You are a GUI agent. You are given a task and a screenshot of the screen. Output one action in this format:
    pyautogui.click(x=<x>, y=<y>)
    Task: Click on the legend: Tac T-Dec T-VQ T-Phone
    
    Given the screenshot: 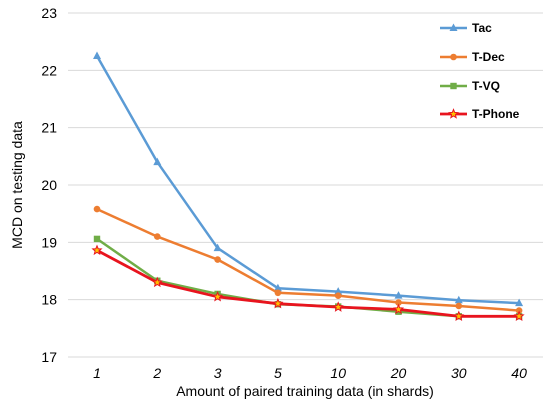 What is the action you would take?
    pyautogui.click(x=480, y=71)
    